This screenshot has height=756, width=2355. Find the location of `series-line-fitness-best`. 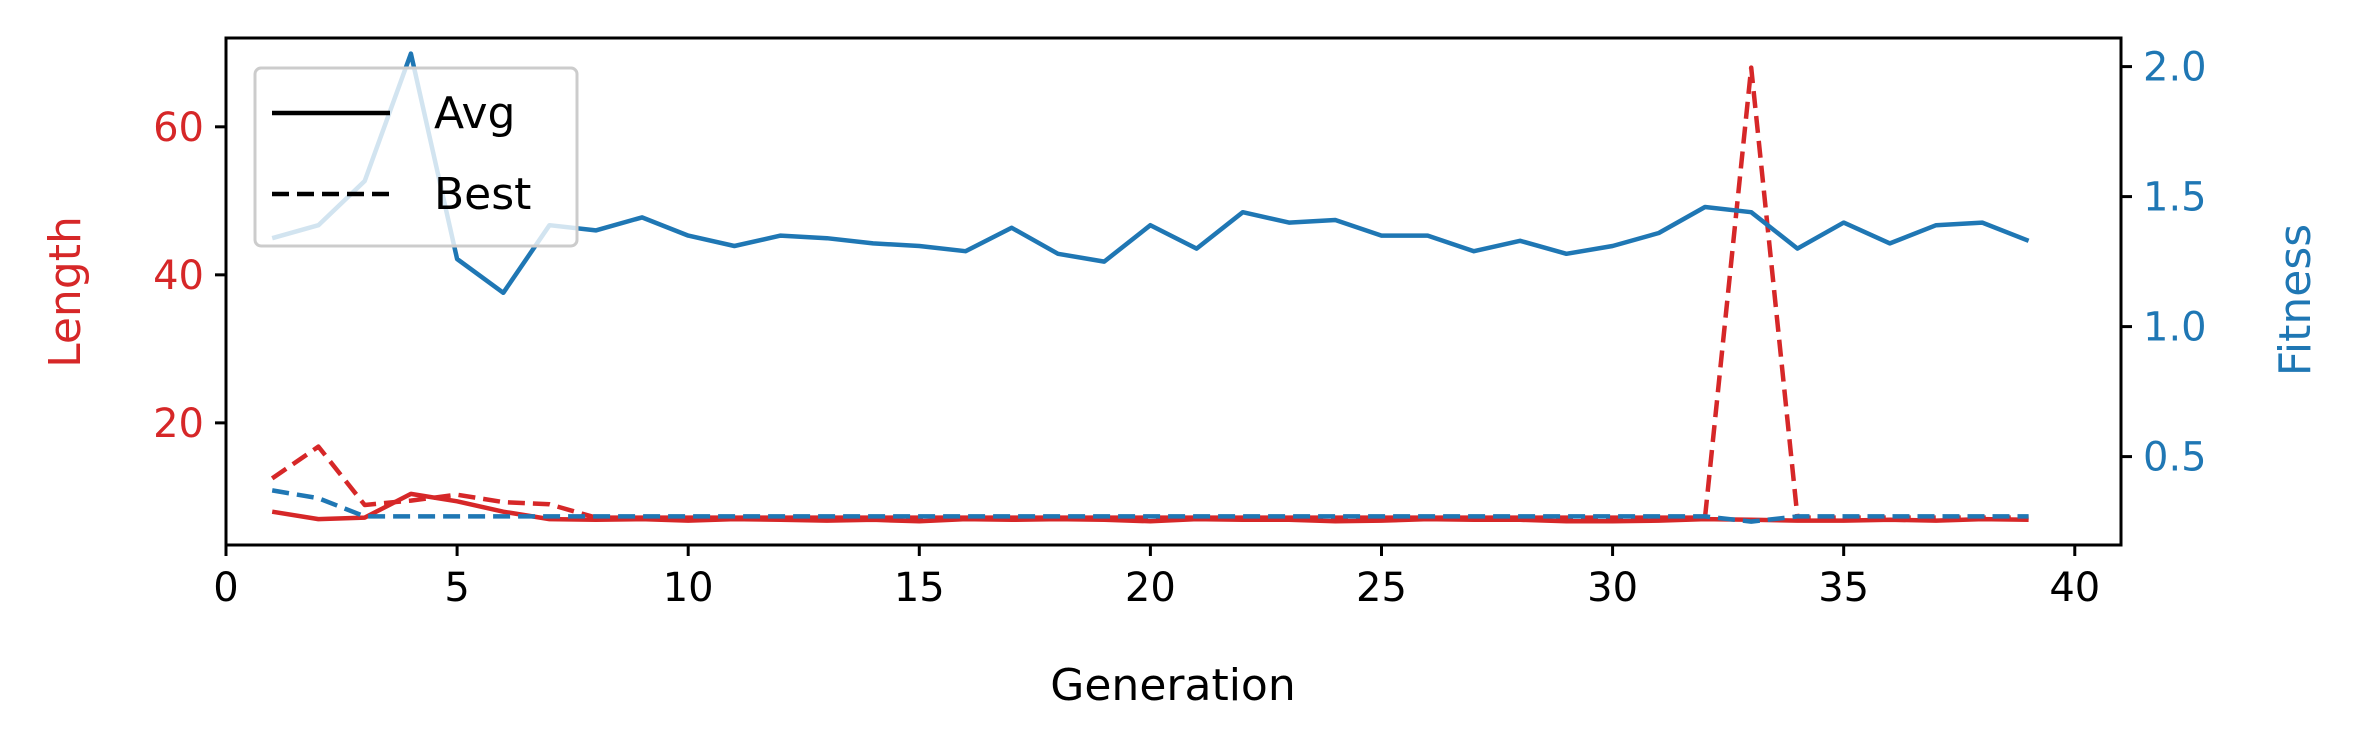

series-line-fitness-best is located at coordinates (1150, 506).